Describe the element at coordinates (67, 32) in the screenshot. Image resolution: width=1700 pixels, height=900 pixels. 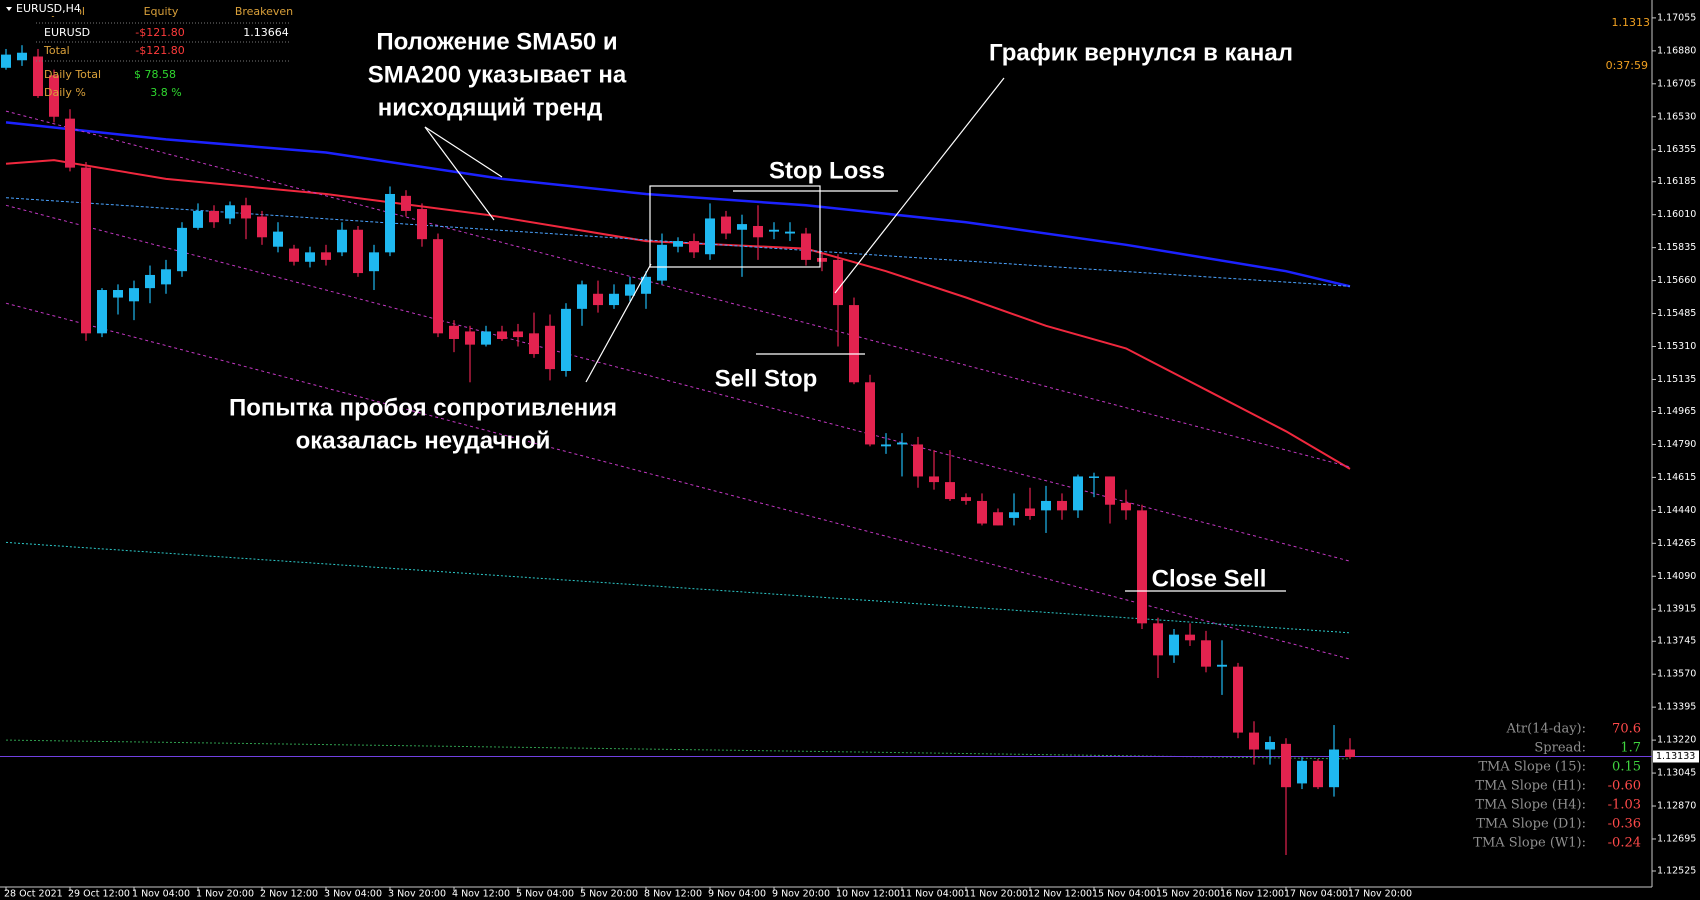
I see `table-cell: EURUSD` at that location.